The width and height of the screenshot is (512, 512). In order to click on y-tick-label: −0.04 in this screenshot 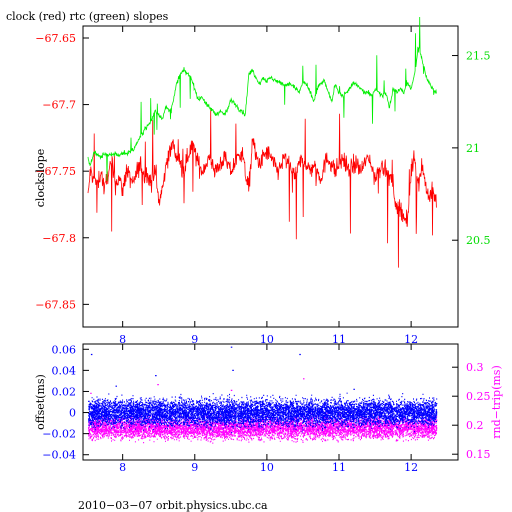, I will do `click(59, 455)`.